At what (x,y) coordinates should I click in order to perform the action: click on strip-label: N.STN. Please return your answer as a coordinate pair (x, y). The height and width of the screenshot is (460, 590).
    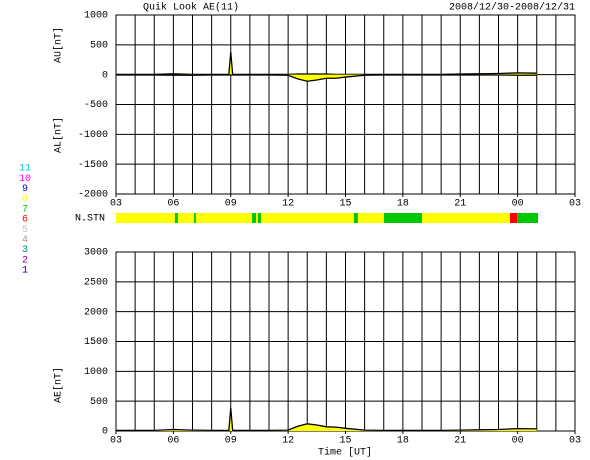
    Looking at the image, I should click on (90, 219).